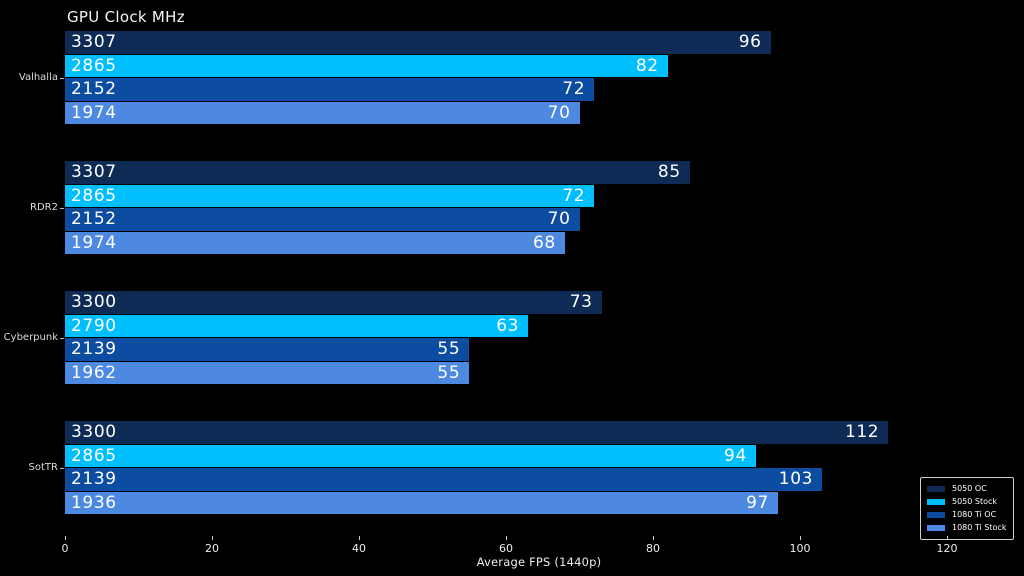 The height and width of the screenshot is (576, 1024). What do you see at coordinates (333, 302) in the screenshot?
I see `bar-5050-oc: 3300 73` at bounding box center [333, 302].